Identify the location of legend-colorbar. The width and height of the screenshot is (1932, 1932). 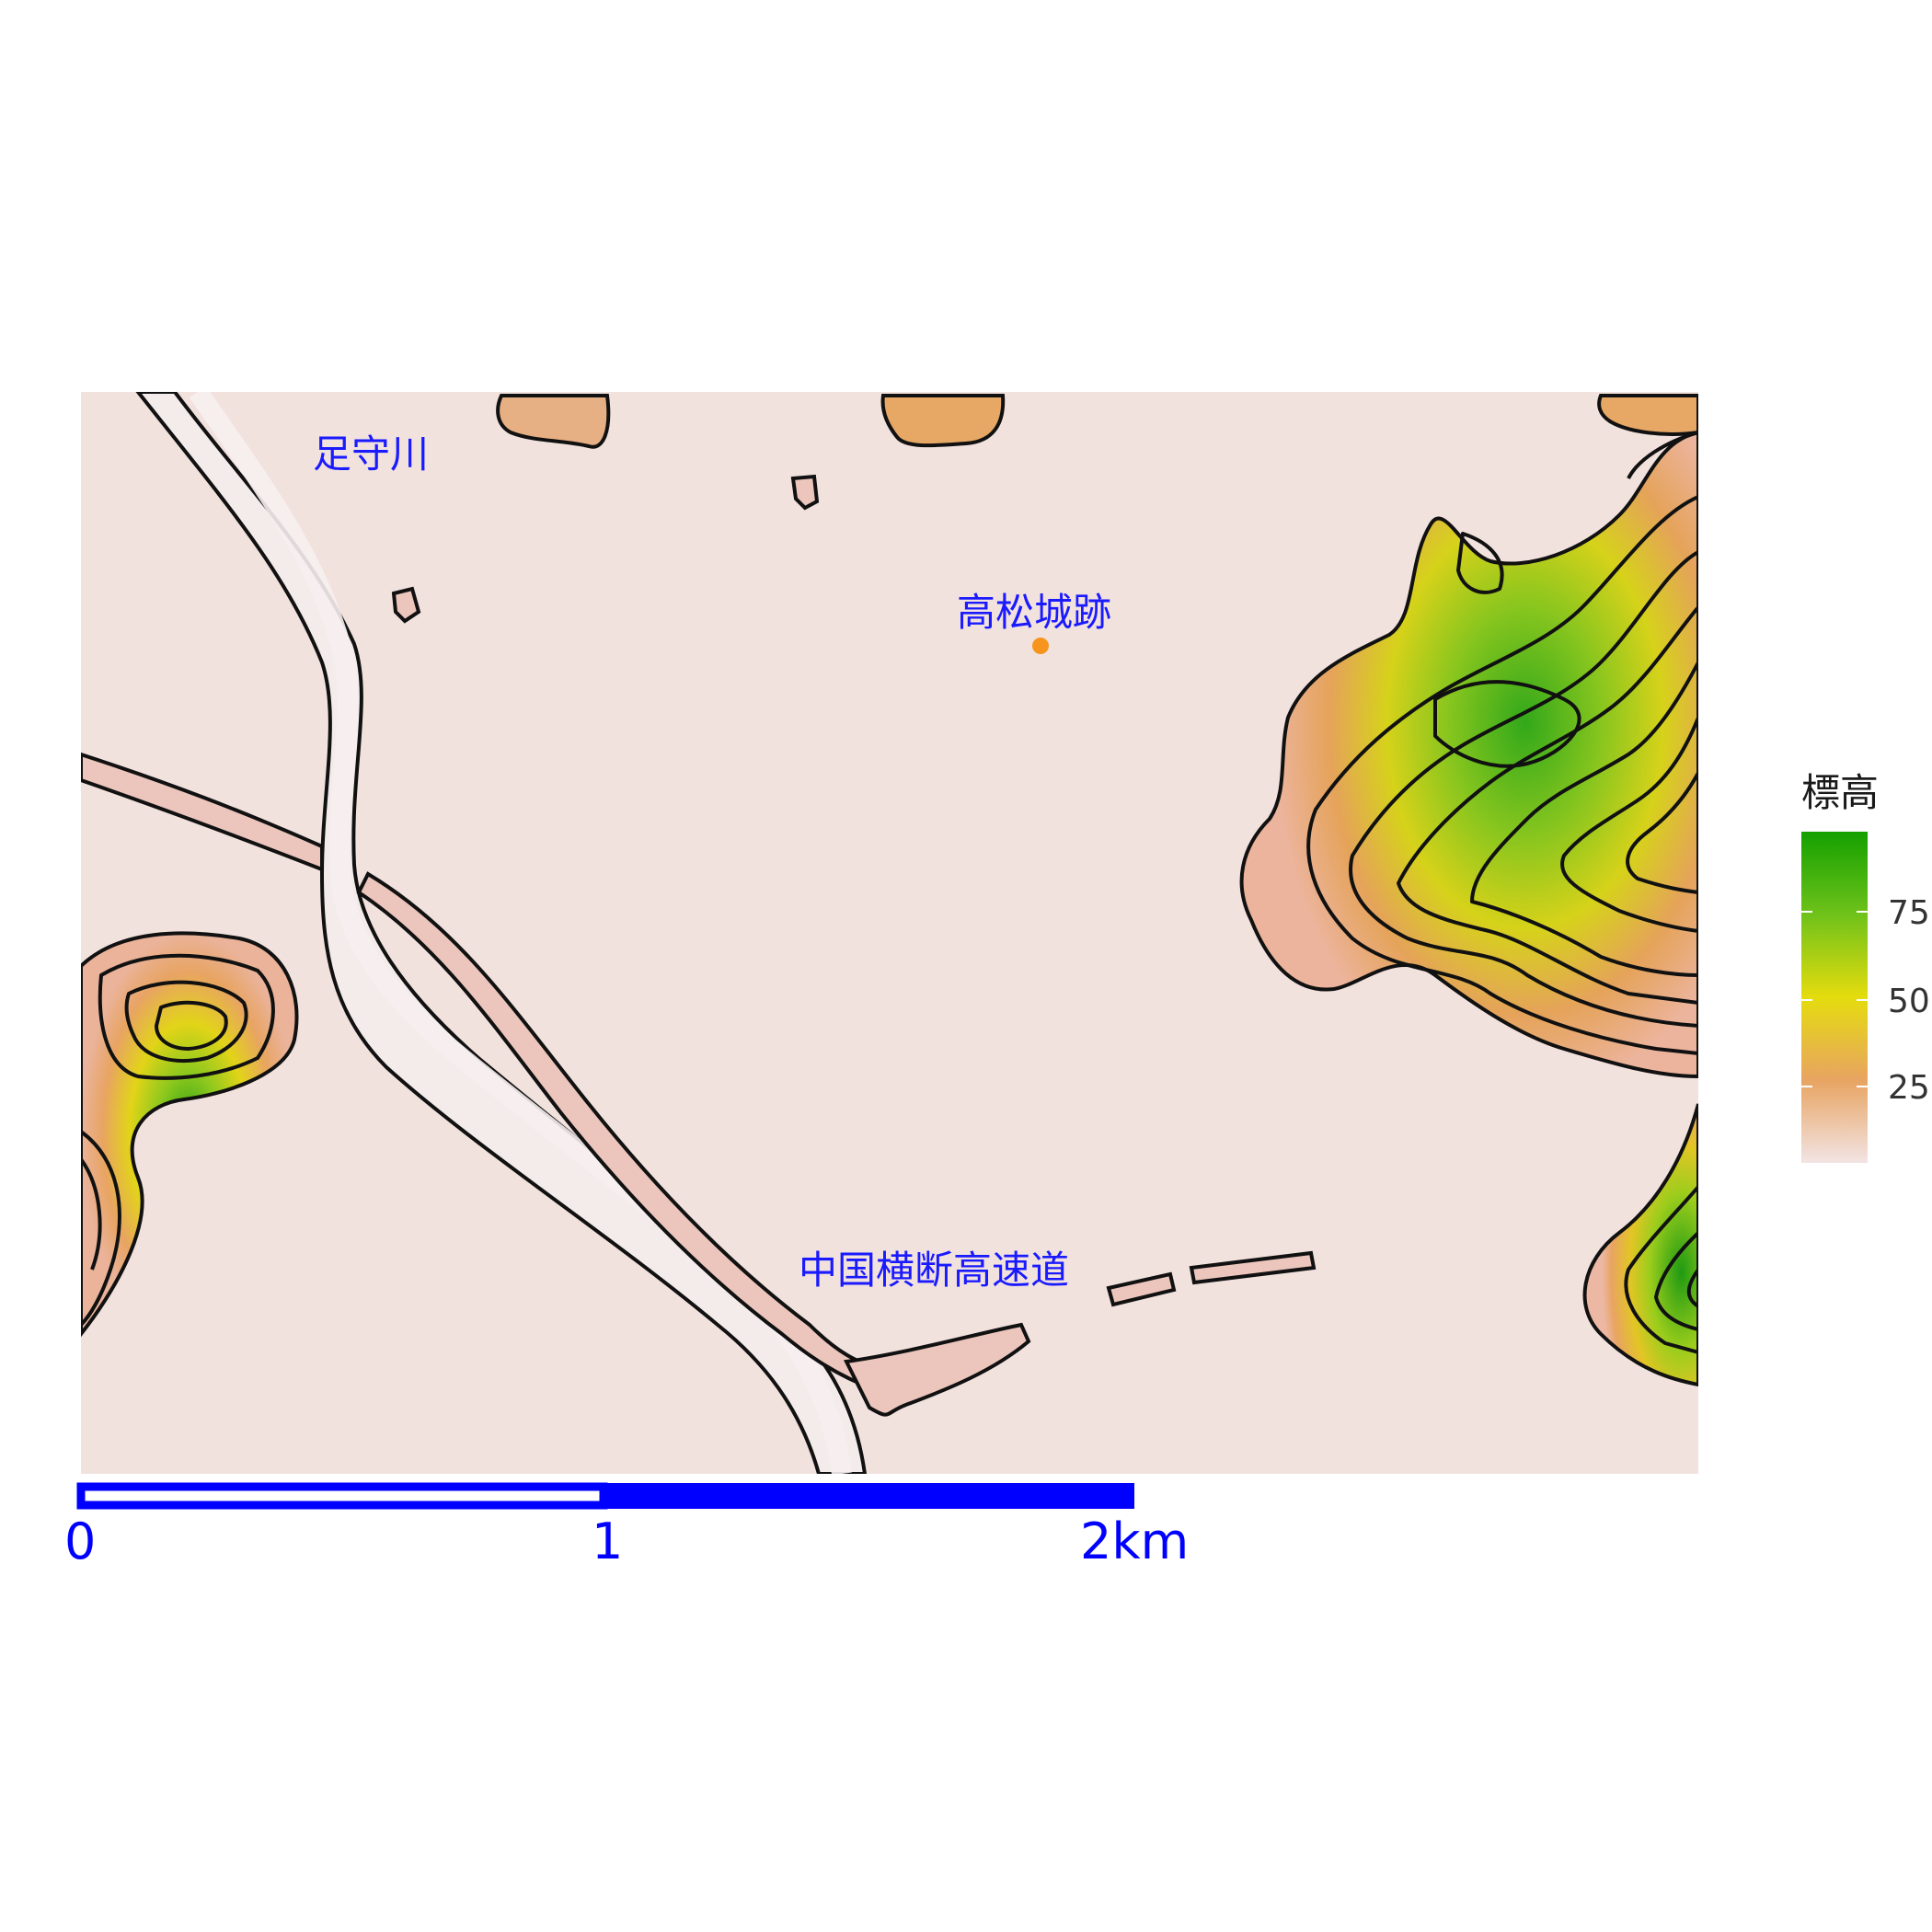
(1834, 997).